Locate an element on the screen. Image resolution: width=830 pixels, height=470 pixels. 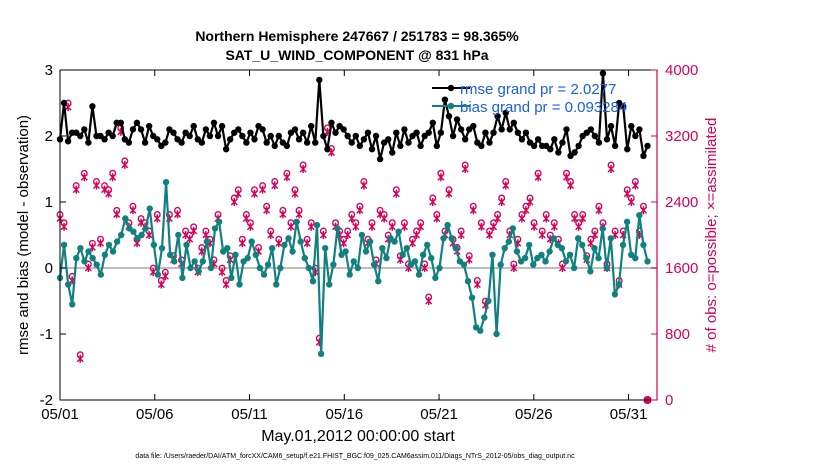
y-left-tick-label: -1 is located at coordinates (46, 334).